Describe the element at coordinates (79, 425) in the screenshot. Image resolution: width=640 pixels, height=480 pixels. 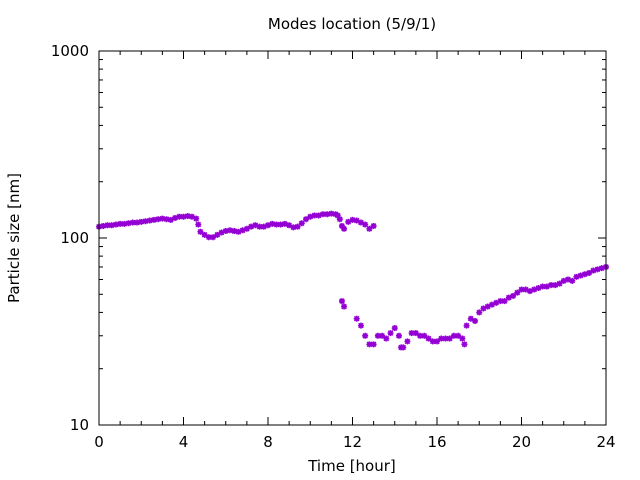
I see `y-tick-label: 10` at that location.